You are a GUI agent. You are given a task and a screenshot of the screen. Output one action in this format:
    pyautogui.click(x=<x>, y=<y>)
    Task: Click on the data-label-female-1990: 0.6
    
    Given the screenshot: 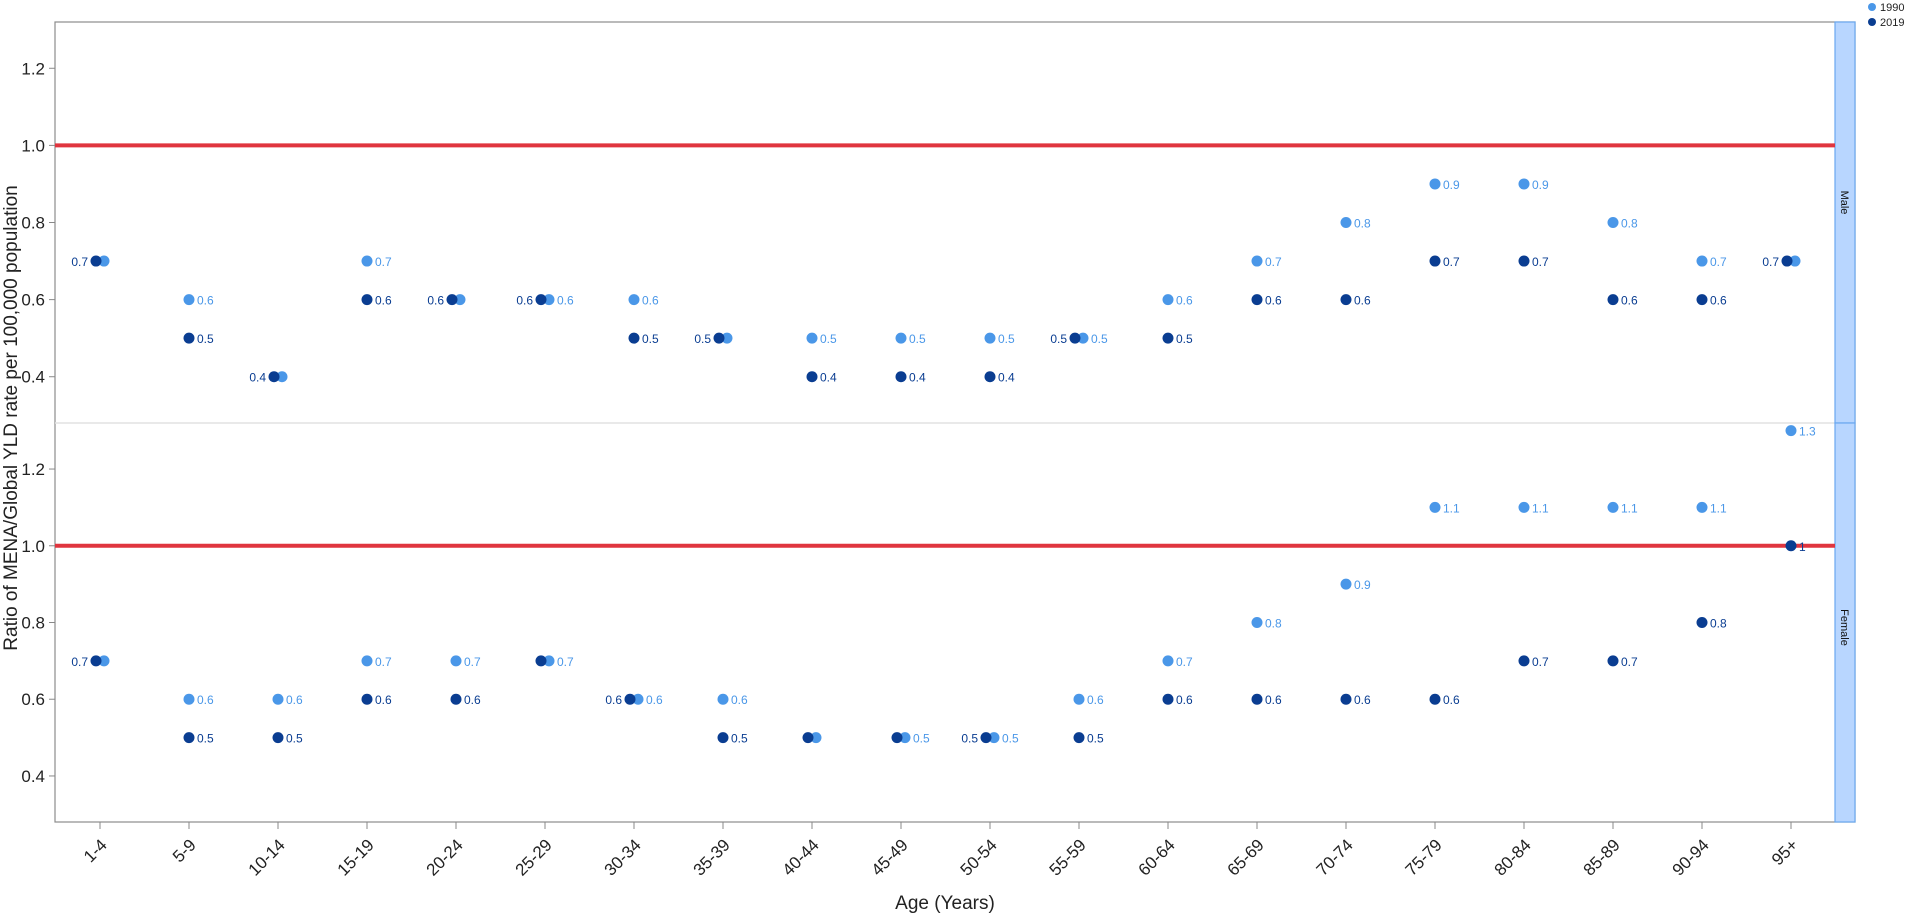 What is the action you would take?
    pyautogui.click(x=205, y=700)
    